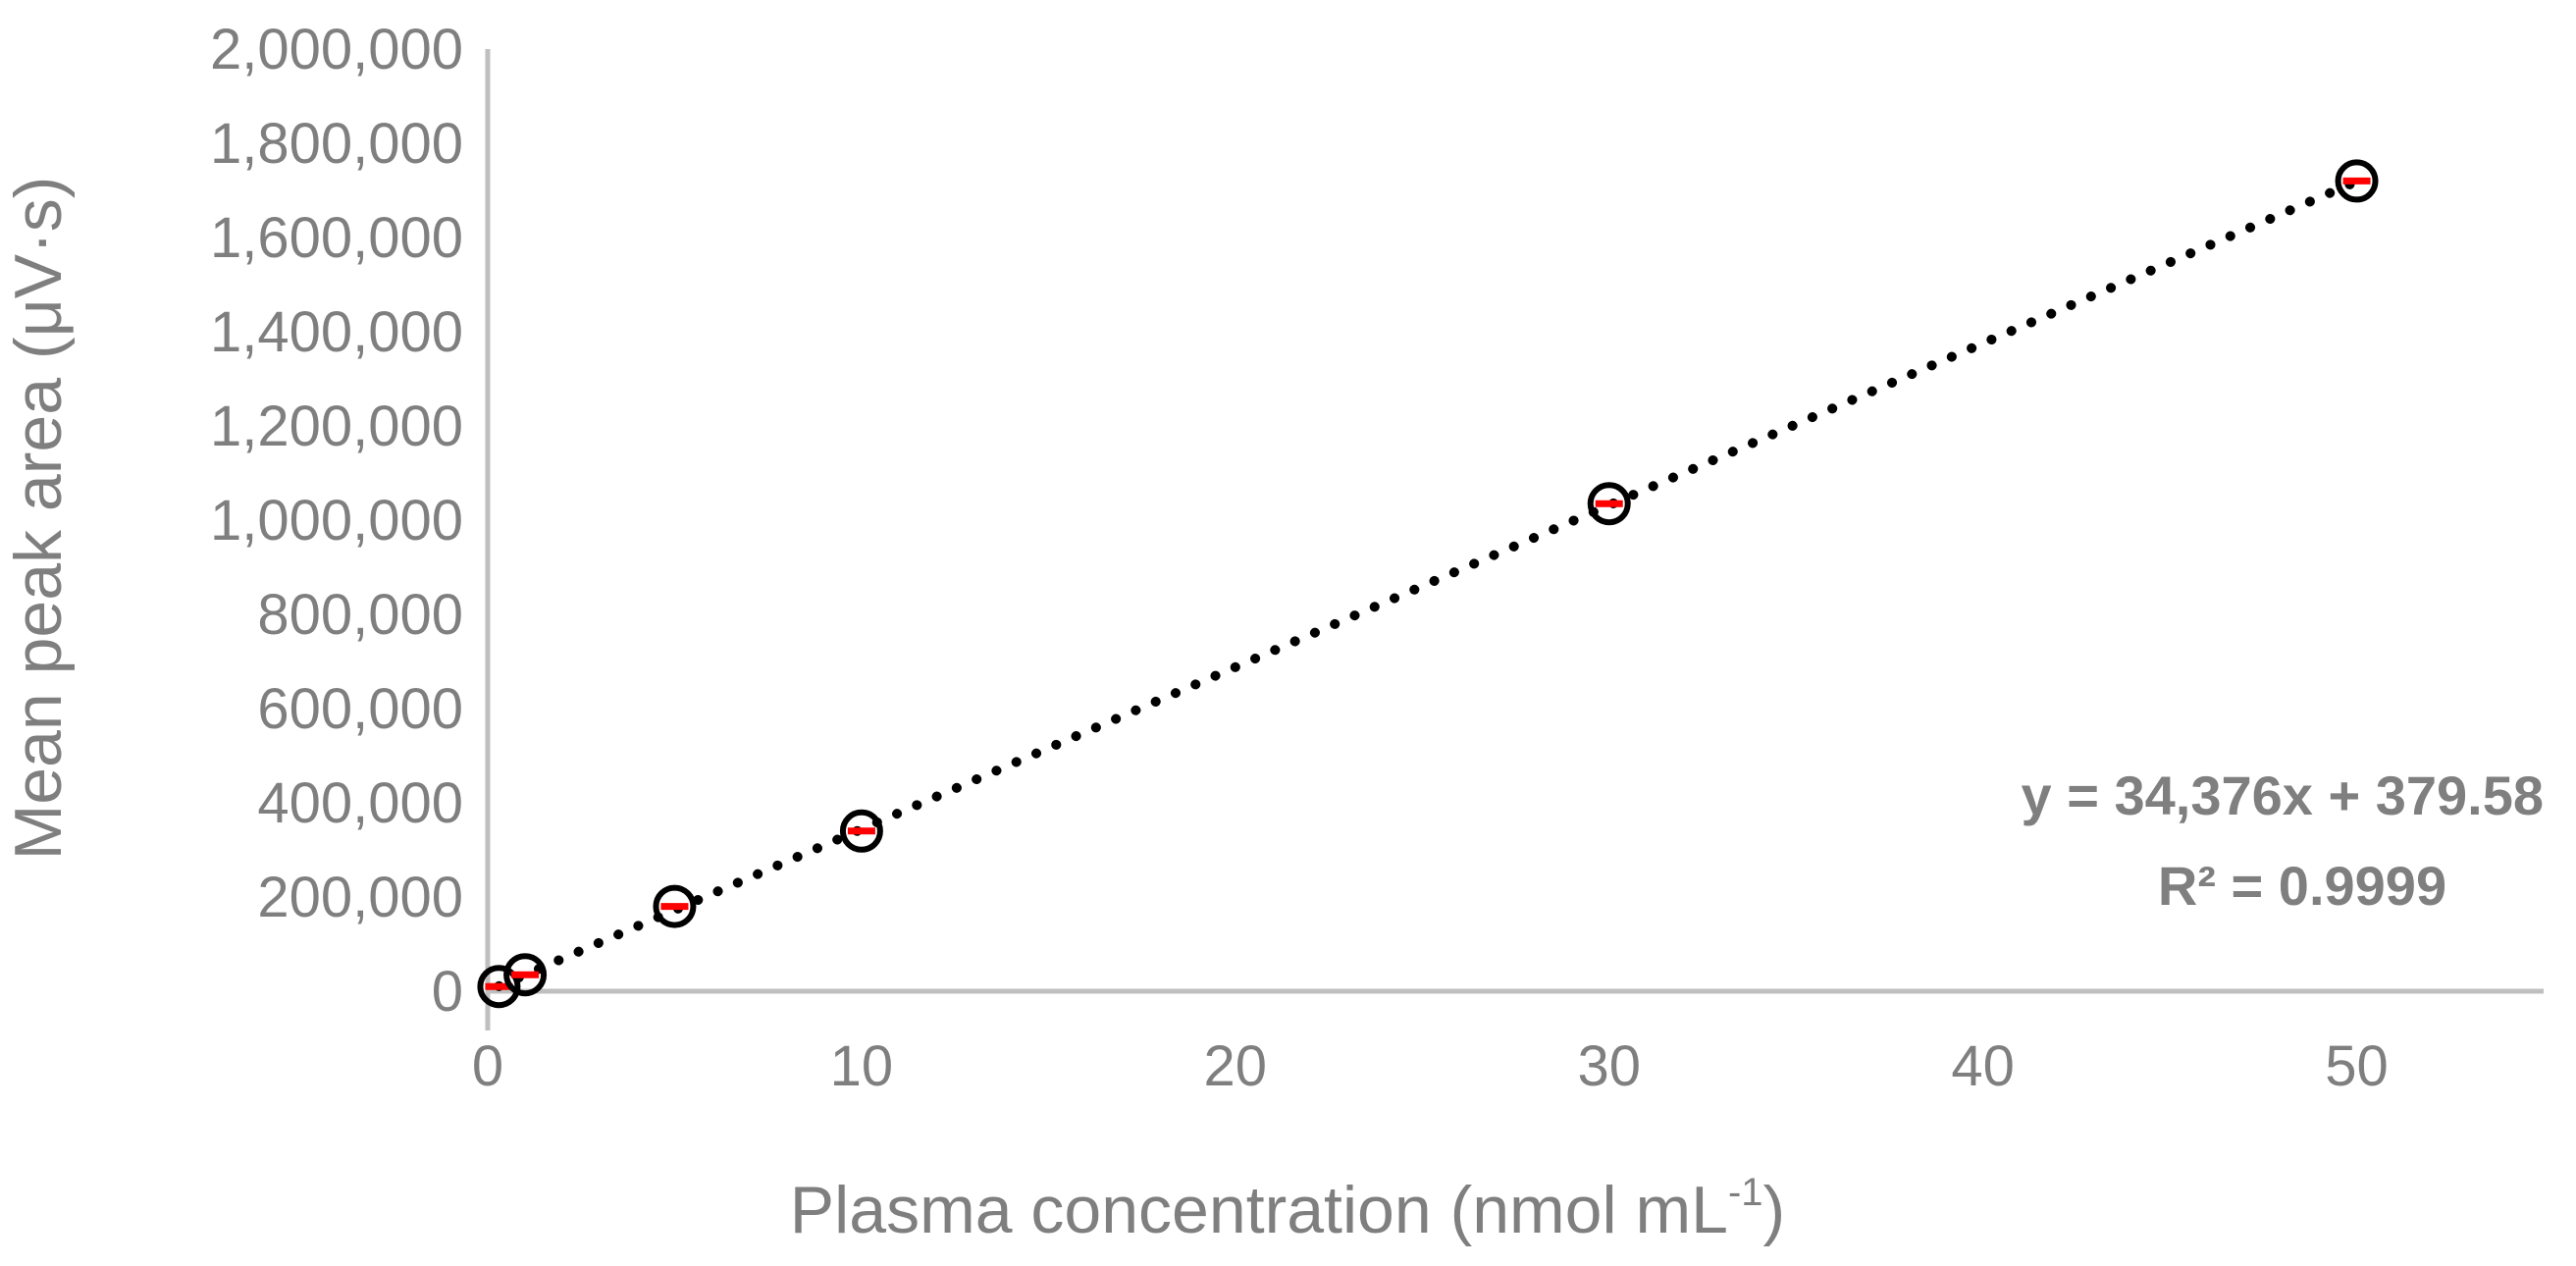 This screenshot has height=1266, width=2576. What do you see at coordinates (1745, 1192) in the screenshot?
I see `x-axis-title-superscript: -1` at bounding box center [1745, 1192].